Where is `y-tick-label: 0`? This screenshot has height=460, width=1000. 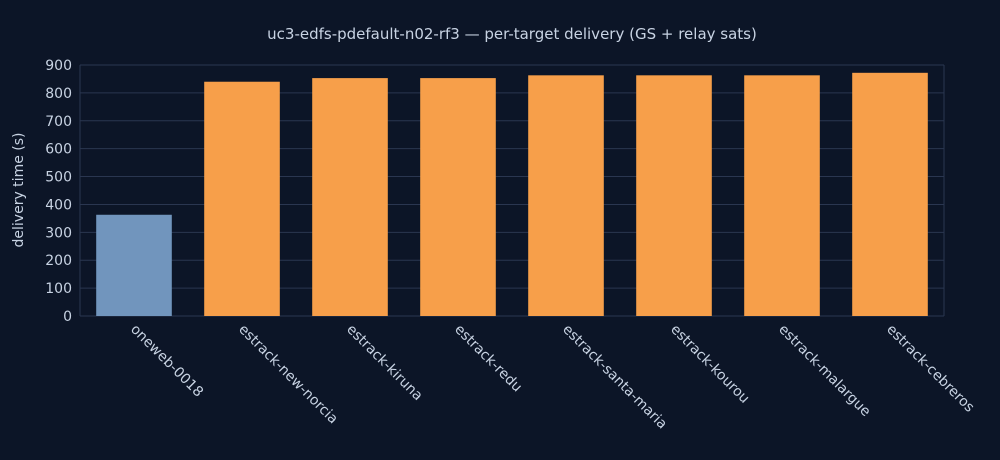 y-tick-label: 0 is located at coordinates (67, 317).